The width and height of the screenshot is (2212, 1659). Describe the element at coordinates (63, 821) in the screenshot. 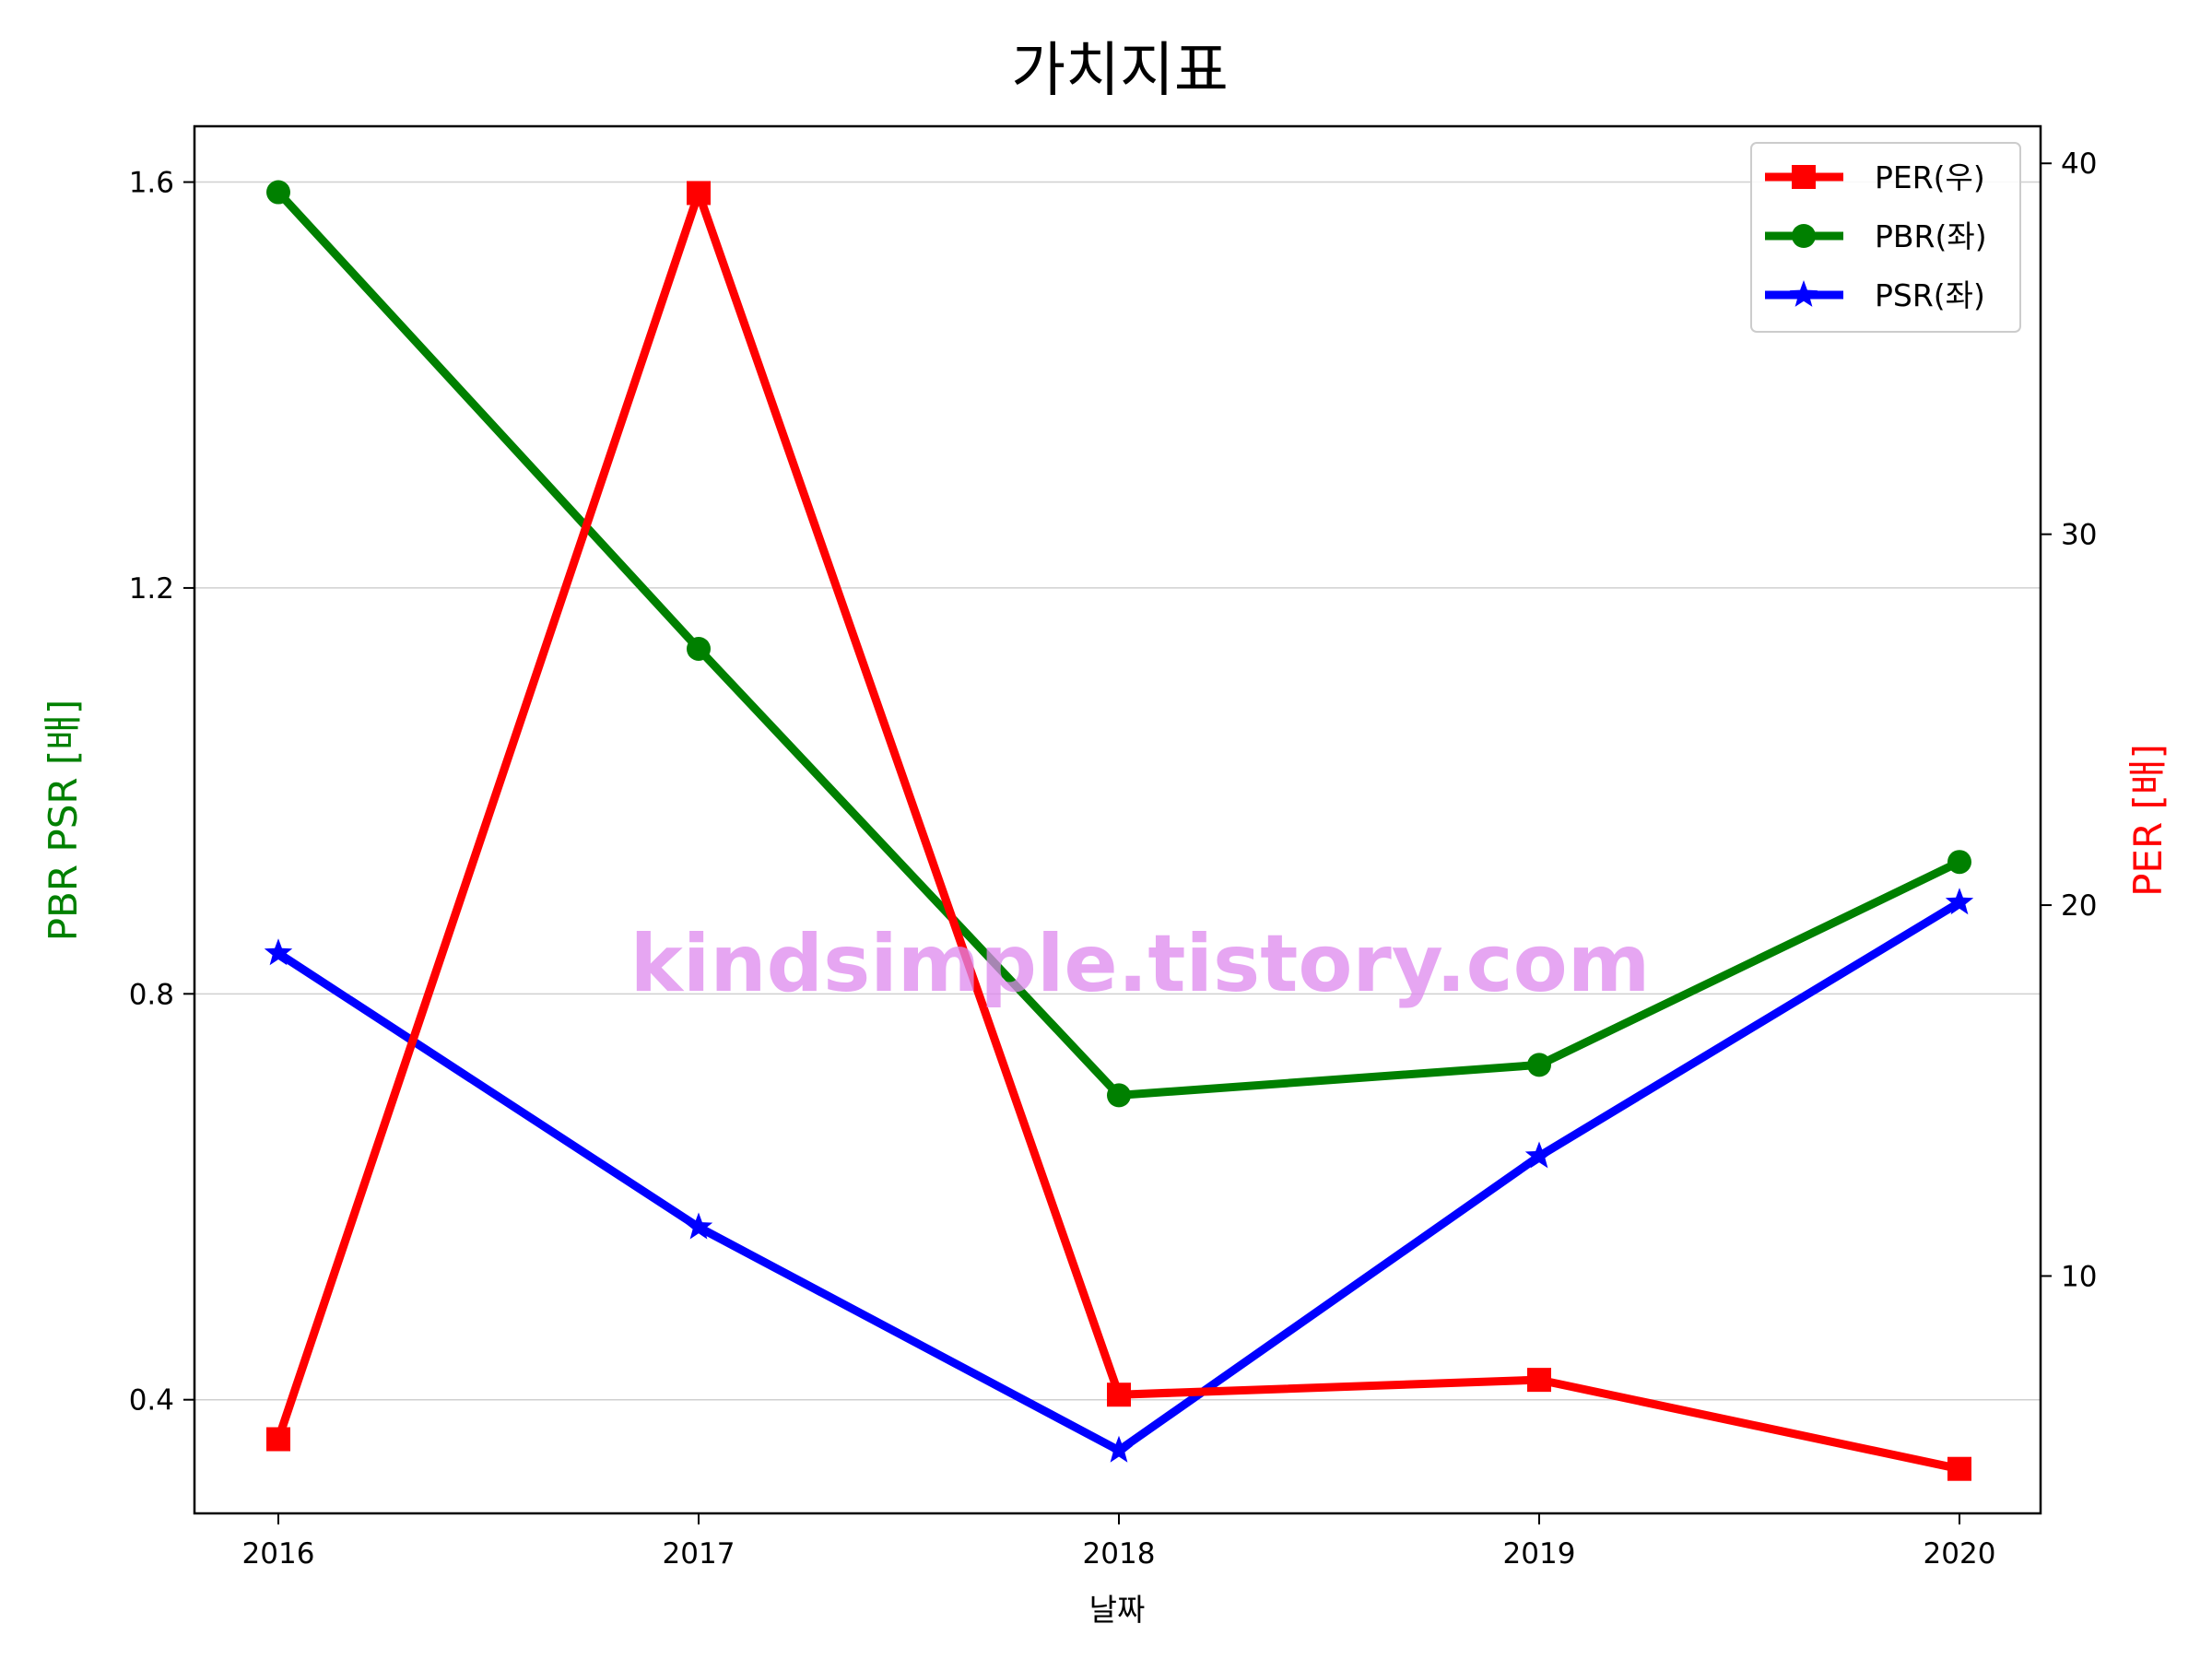

I see `left-y-axis-label: PBR PSR [배]` at that location.